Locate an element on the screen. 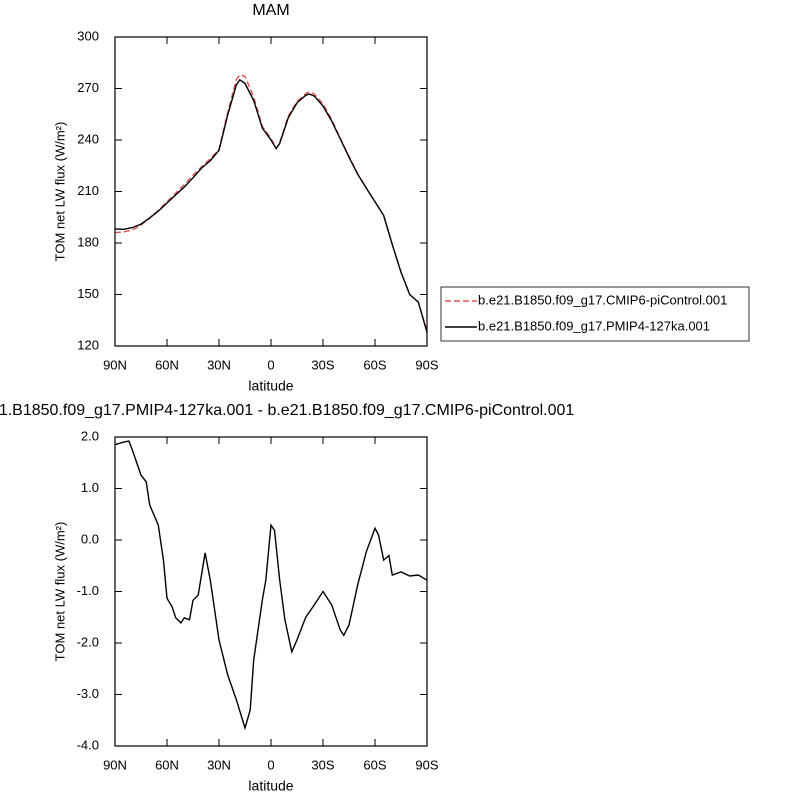 The image size is (800, 800). y-tick-label: 150 is located at coordinates (88, 293).